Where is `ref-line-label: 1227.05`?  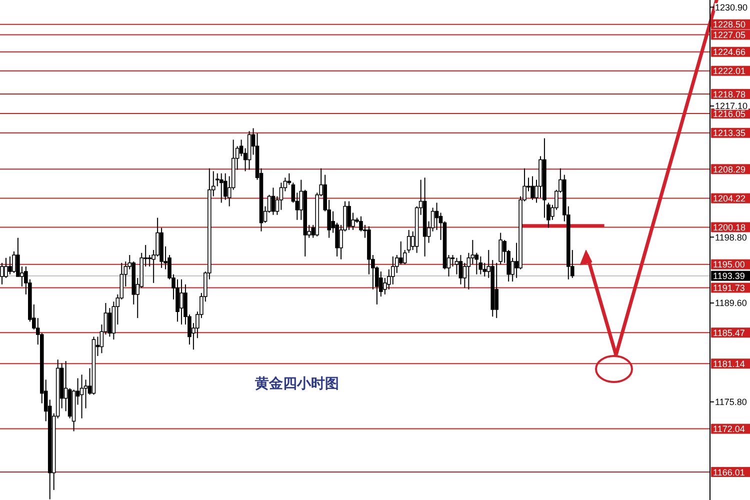
ref-line-label: 1227.05 is located at coordinates (729, 35).